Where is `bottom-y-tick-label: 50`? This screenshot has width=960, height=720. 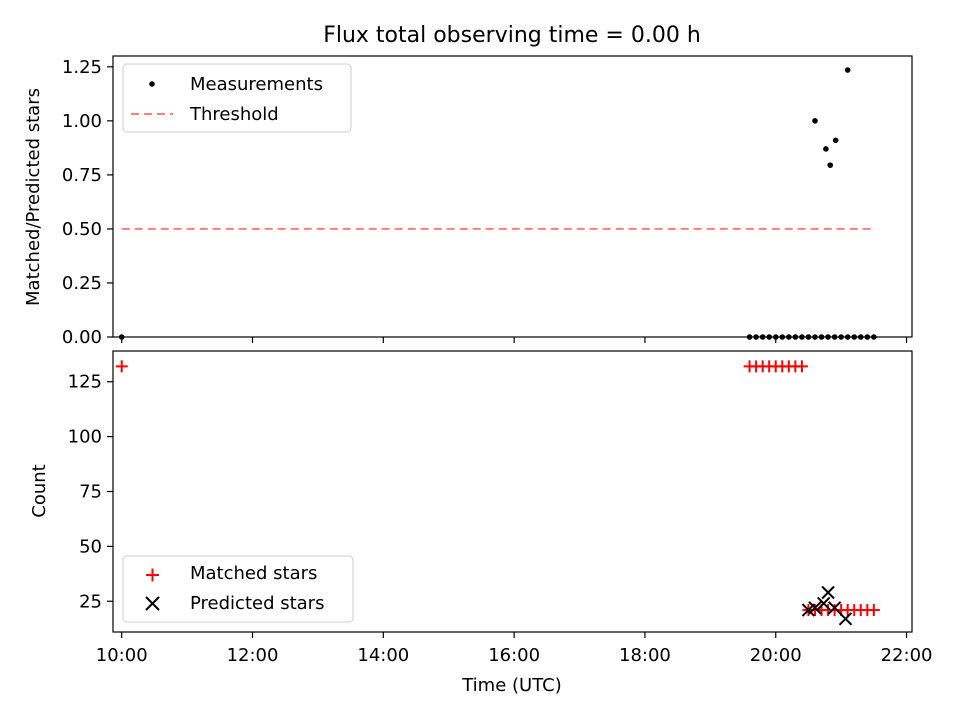 bottom-y-tick-label: 50 is located at coordinates (90, 546).